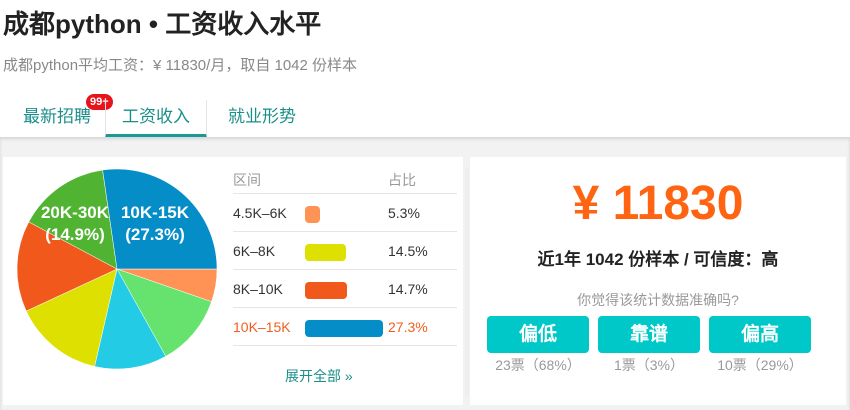 Image resolution: width=850 pixels, height=410 pixels. What do you see at coordinates (75, 224) in the screenshot?
I see `pie-label-20k-30k: 20K-30K (14.9%)` at bounding box center [75, 224].